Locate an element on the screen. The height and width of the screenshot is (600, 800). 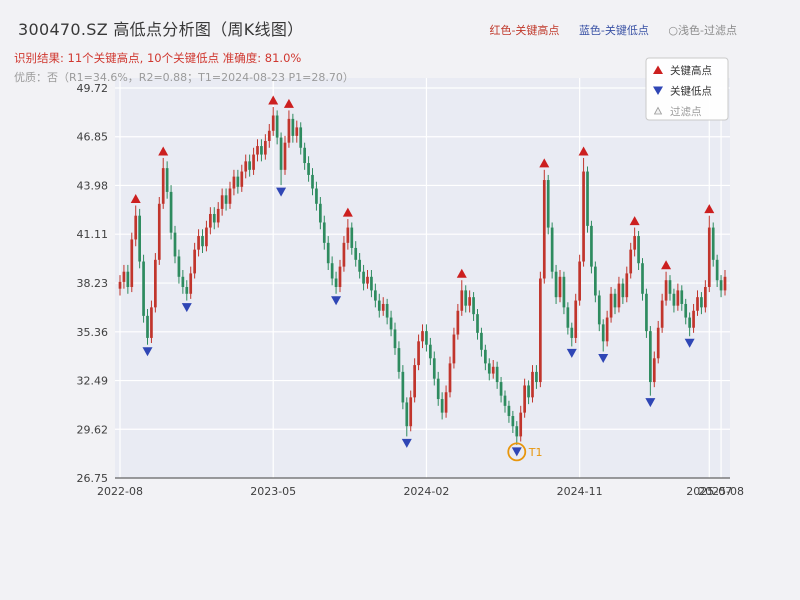
x-tick-label: 2025-07 is located at coordinates (709, 491).